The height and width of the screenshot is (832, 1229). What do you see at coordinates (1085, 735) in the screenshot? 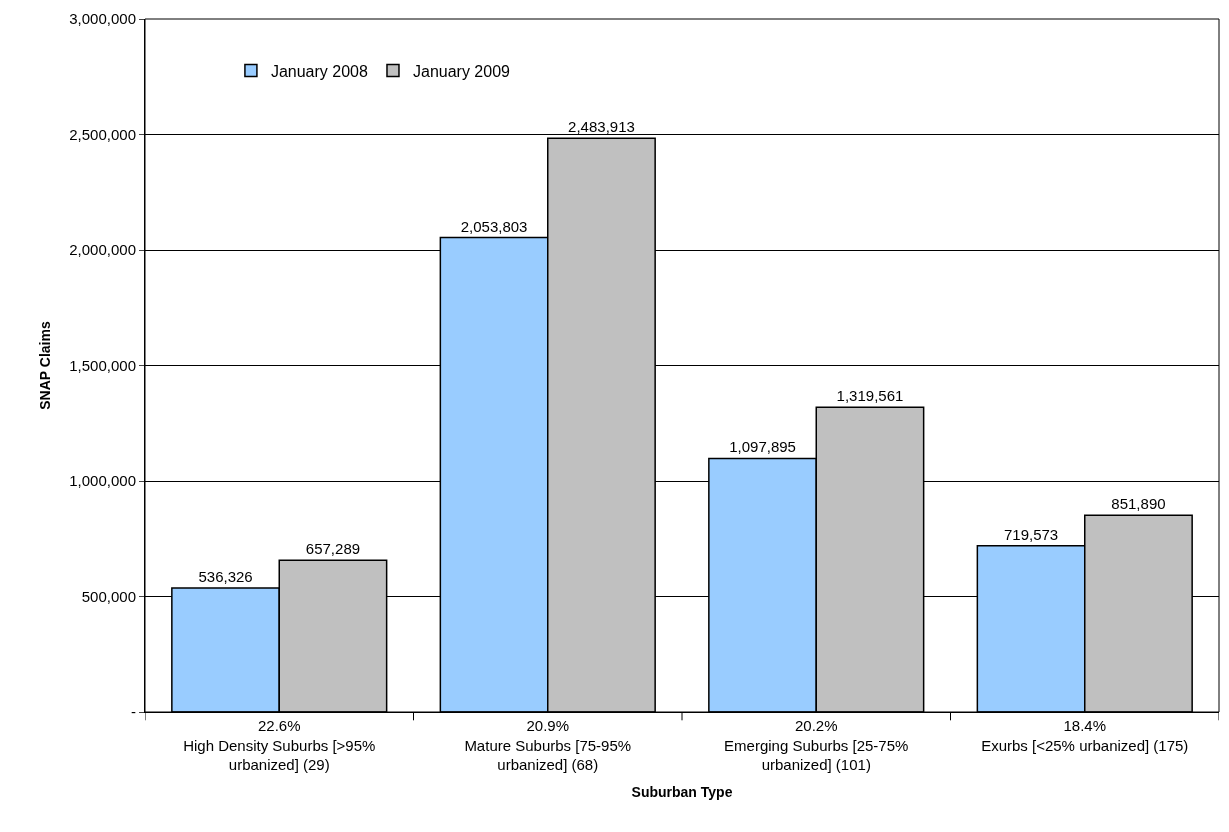
I see `x-tick-label: 18.4% Exurbs [<25% urbanized] (175)` at bounding box center [1085, 735].